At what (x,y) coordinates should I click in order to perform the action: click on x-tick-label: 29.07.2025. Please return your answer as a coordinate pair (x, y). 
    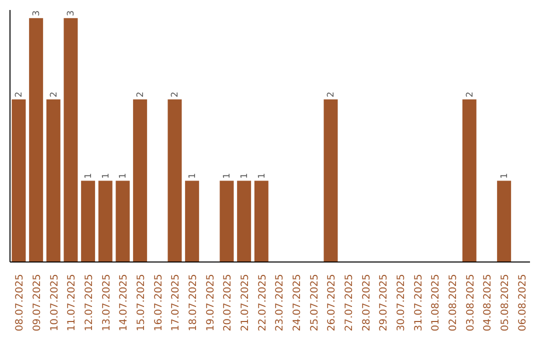
    Looking at the image, I should click on (384, 303).